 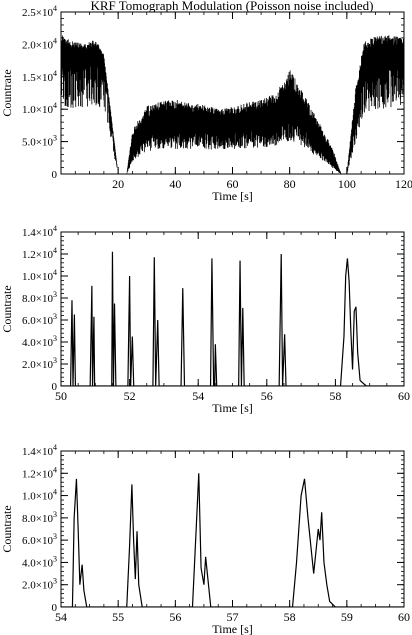 I want to click on y-tick-label: 1.5×10⁴, so click(x=39, y=76).